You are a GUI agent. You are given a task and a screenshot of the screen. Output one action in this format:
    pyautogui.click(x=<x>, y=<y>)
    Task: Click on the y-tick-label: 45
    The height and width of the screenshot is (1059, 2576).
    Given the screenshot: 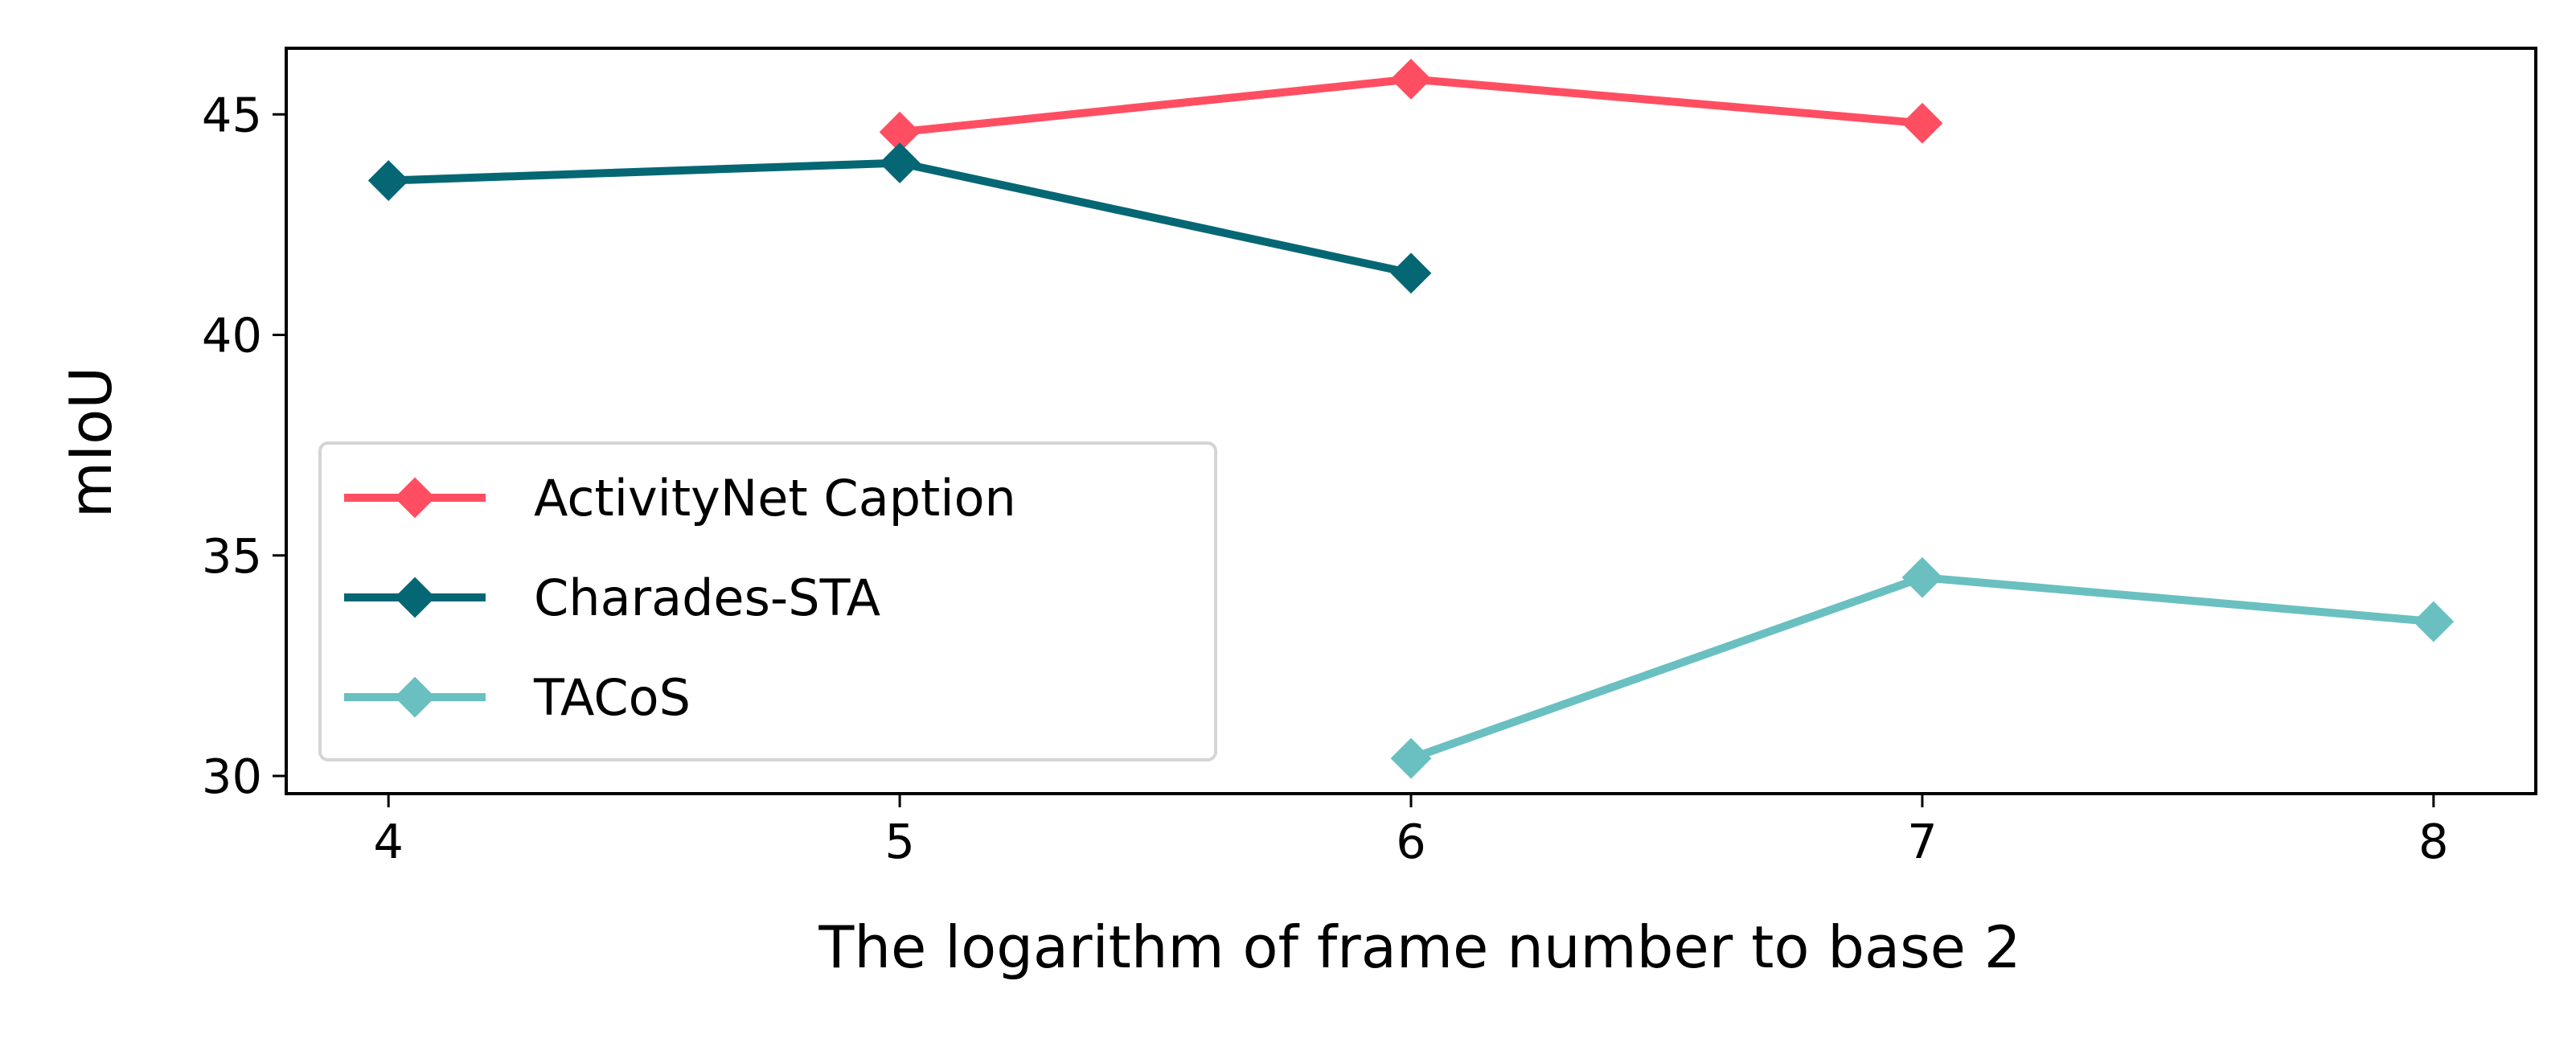 What is the action you would take?
    pyautogui.click(x=232, y=115)
    